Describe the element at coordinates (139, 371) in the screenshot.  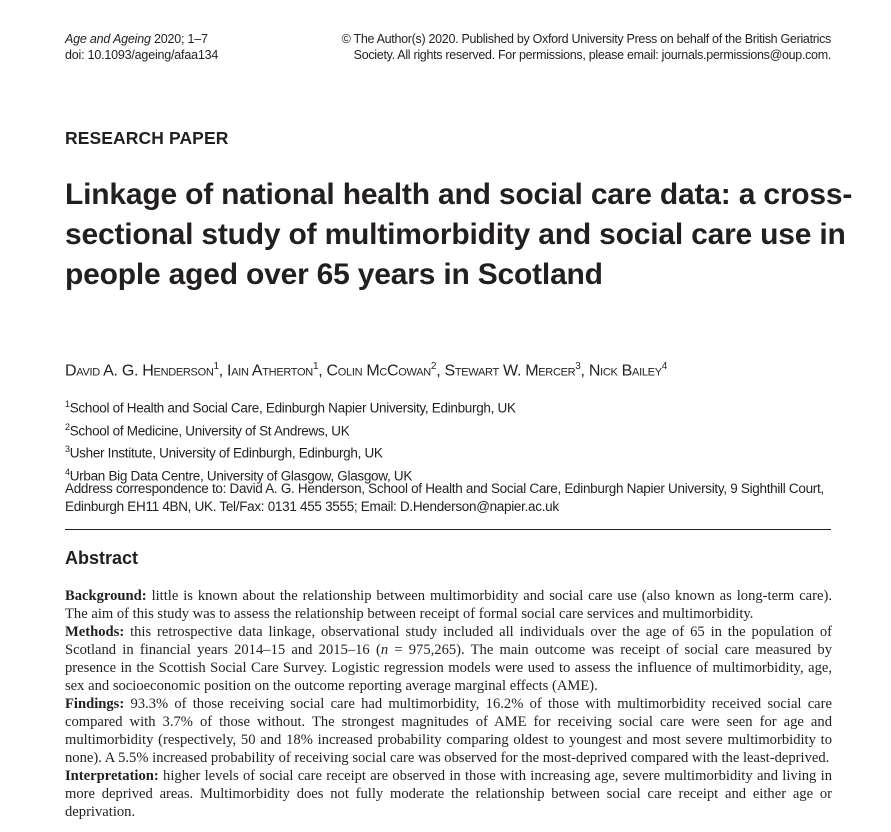
I see `author-name: David A. G. Henderson` at that location.